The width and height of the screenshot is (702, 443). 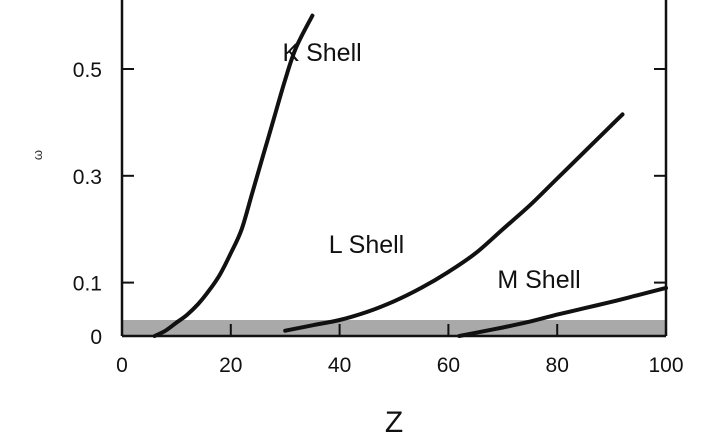 What do you see at coordinates (87, 177) in the screenshot?
I see `y-tick-label: 0.3` at bounding box center [87, 177].